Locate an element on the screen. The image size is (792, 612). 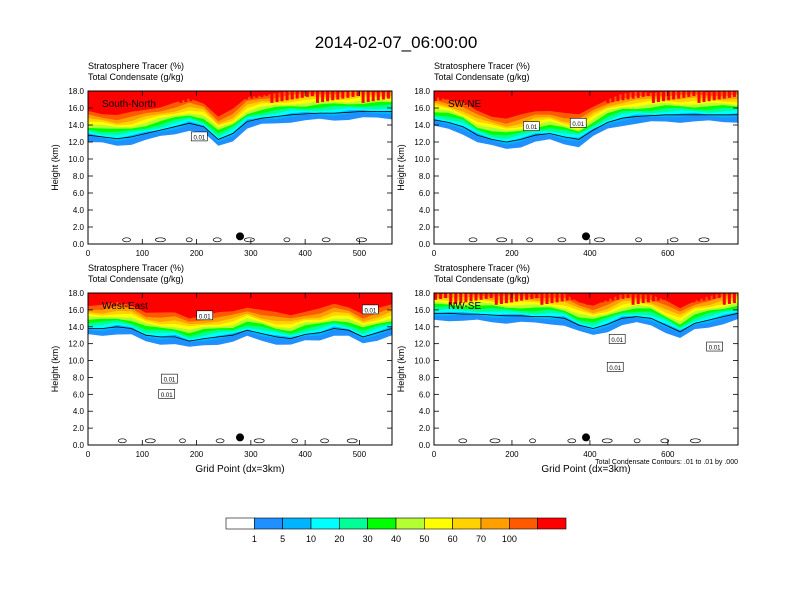
contour-label-text: 0.01 is located at coordinates (199, 138).